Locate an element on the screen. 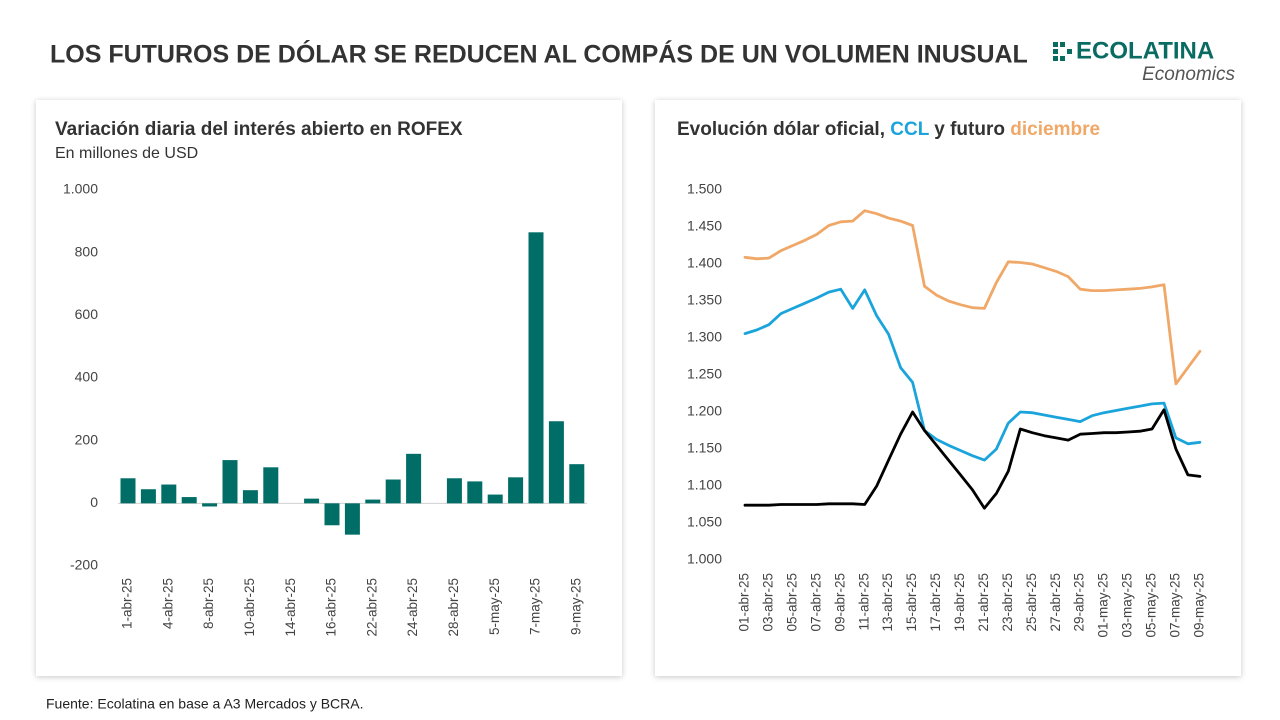 The height and width of the screenshot is (720, 1280). y-tick-label: 800 is located at coordinates (87, 251).